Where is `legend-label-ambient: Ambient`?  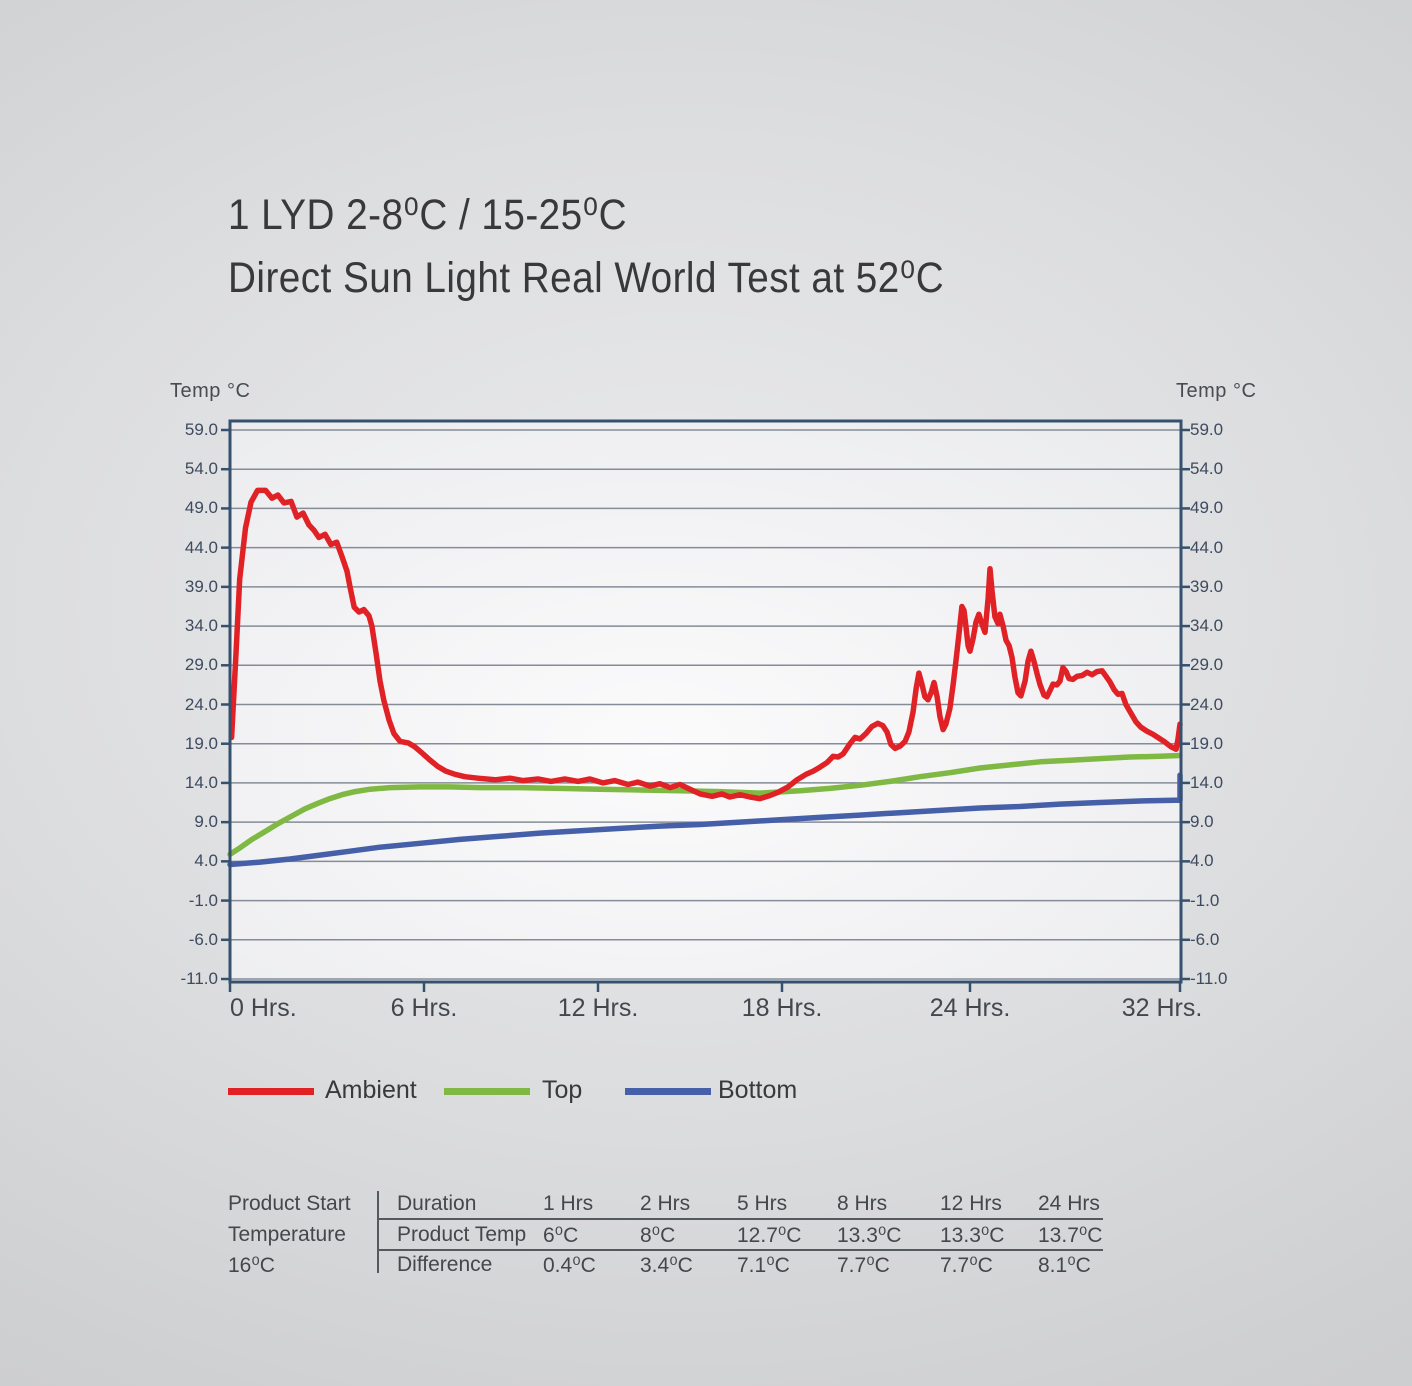
legend-label-ambient: Ambient is located at coordinates (371, 1090).